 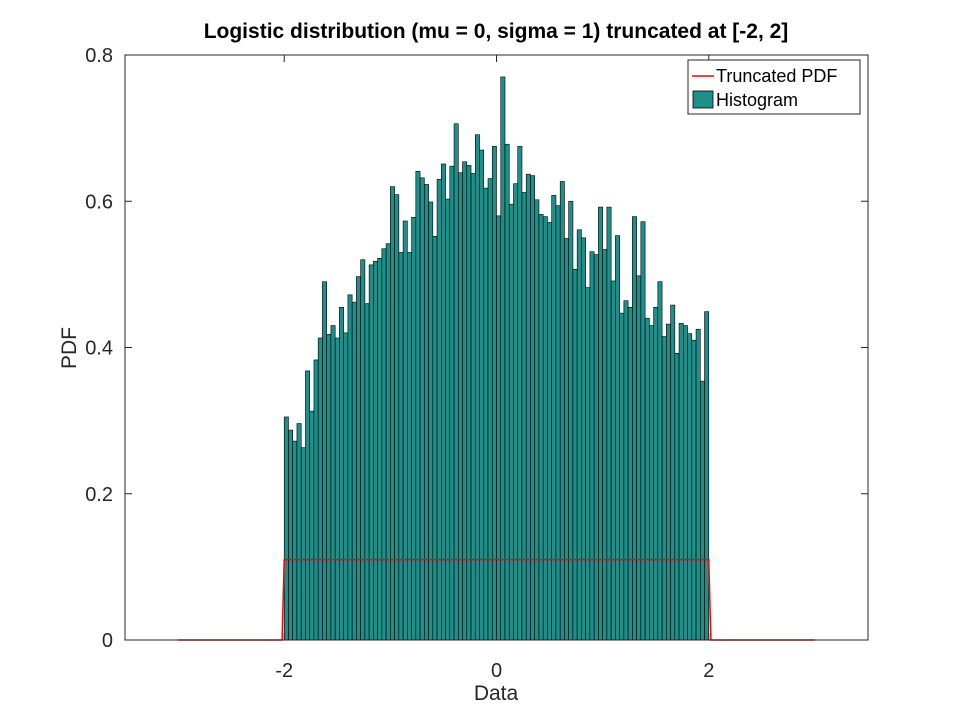 I want to click on x-tick-label: -2, so click(x=284, y=671).